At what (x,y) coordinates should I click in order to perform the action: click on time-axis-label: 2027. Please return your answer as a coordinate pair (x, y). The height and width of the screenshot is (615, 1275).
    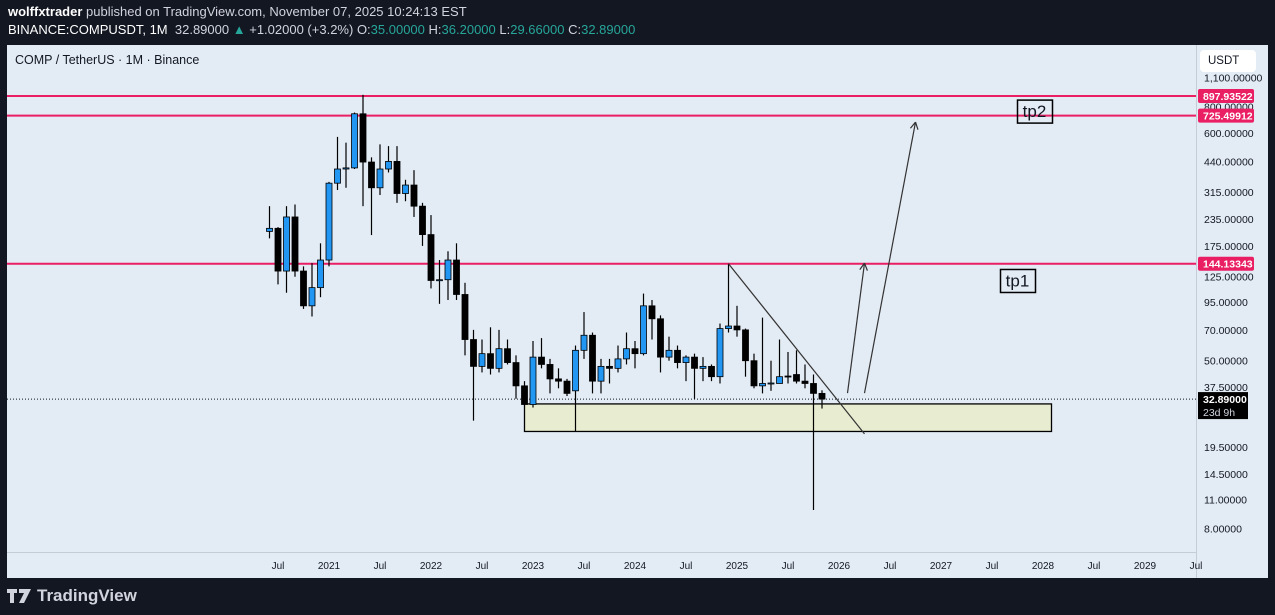
    Looking at the image, I should click on (941, 566).